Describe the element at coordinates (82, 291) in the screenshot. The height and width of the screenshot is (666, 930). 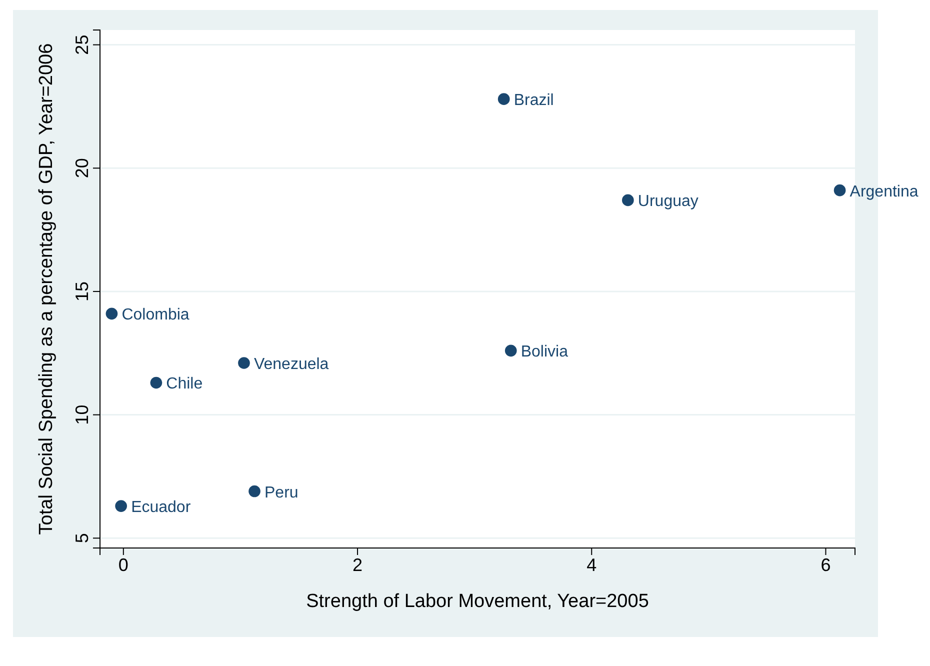
I see `y-tick-label: 15` at that location.